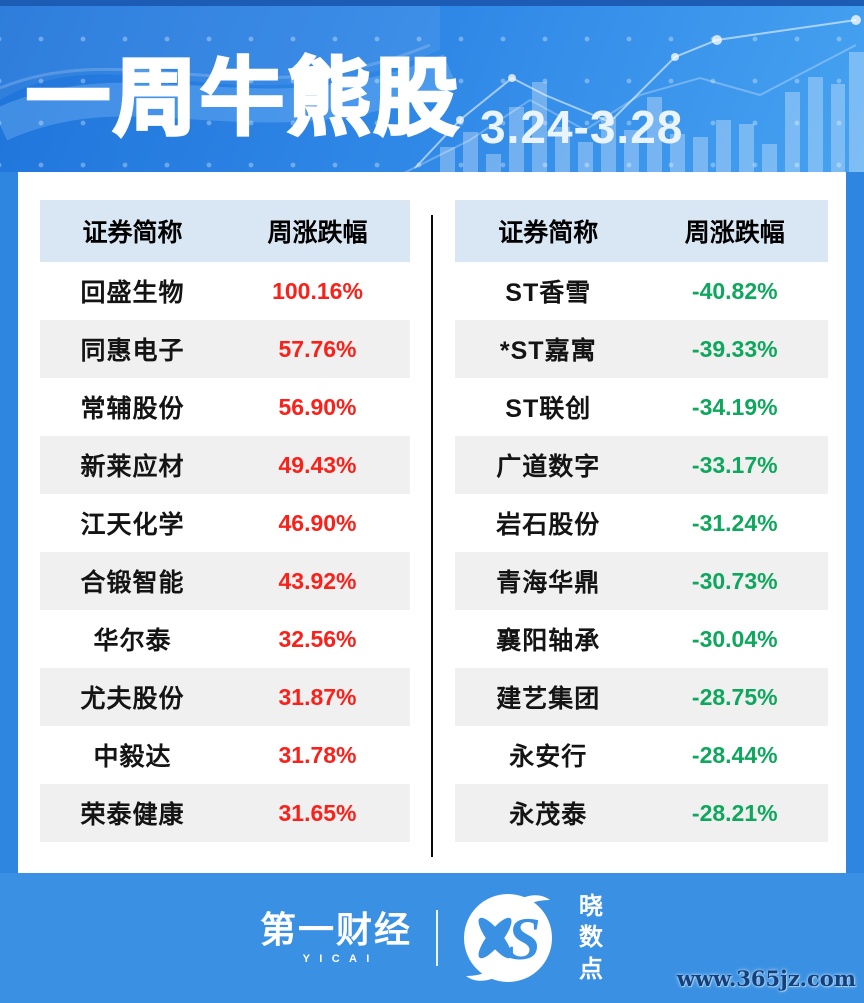 The height and width of the screenshot is (1003, 864). I want to click on yicai-logo-text: 第一财经, so click(335, 929).